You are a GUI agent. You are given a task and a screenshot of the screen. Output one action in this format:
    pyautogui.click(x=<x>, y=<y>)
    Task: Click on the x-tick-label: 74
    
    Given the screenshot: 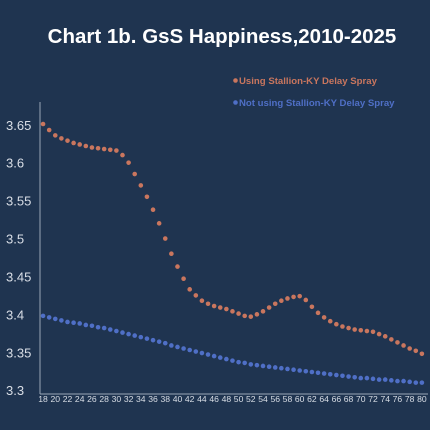 What is the action you would take?
    pyautogui.click(x=385, y=399)
    